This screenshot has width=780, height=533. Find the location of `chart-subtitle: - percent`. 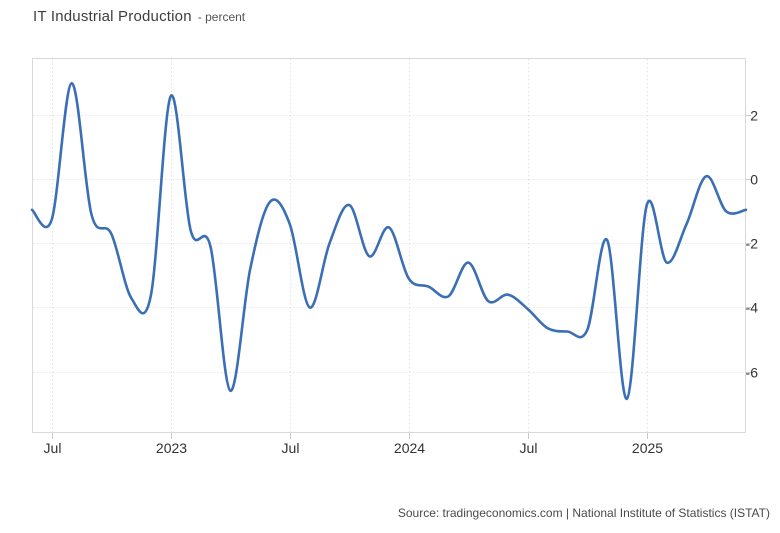

chart-subtitle: - percent is located at coordinates (221, 17).